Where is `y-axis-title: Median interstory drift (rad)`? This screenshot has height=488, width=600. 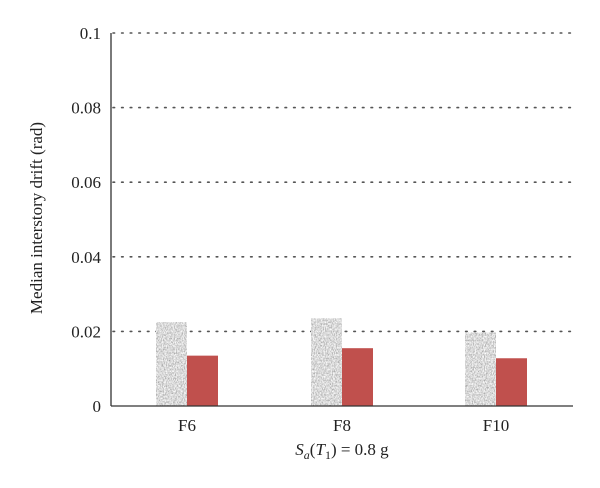 y-axis-title: Median interstory drift (rad) is located at coordinates (36, 218).